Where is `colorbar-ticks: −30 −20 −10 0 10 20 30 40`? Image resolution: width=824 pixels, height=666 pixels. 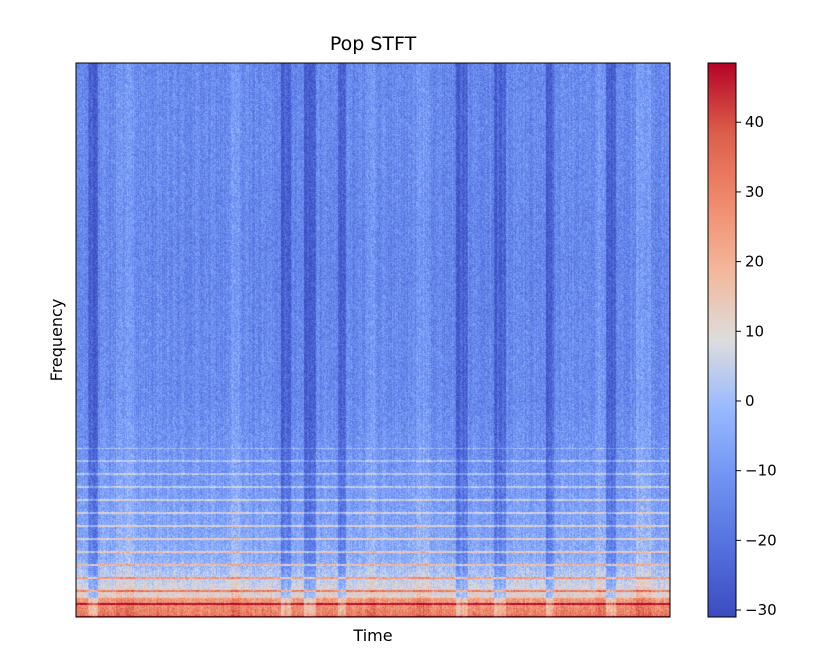
colorbar-ticks: −30 −20 −10 0 10 20 30 40 is located at coordinates (756, 366).